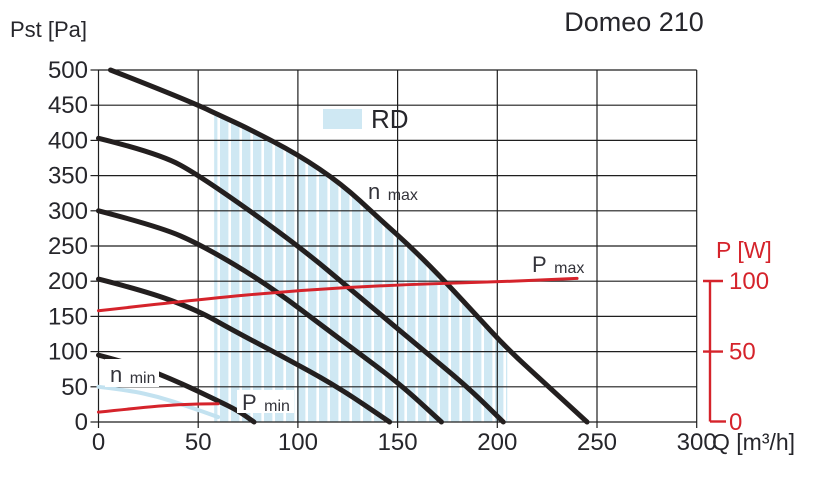 The height and width of the screenshot is (485, 832). I want to click on n-min-label: n min, so click(132, 374).